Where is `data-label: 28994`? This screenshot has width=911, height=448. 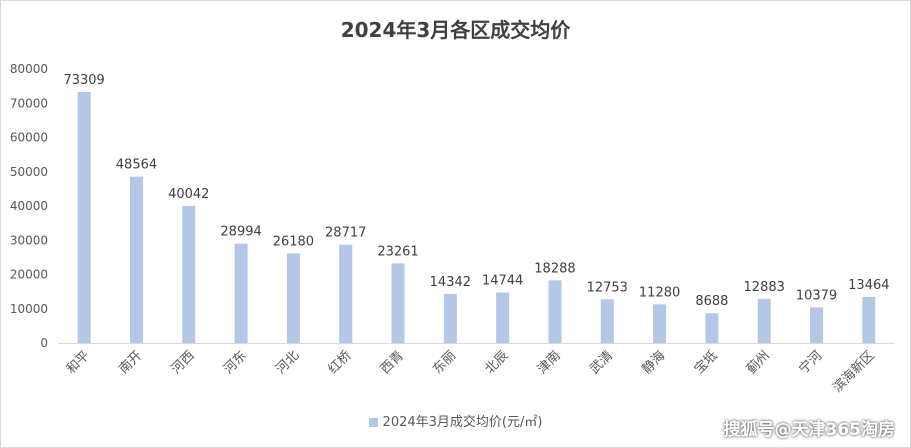
data-label: 28994 is located at coordinates (240, 232).